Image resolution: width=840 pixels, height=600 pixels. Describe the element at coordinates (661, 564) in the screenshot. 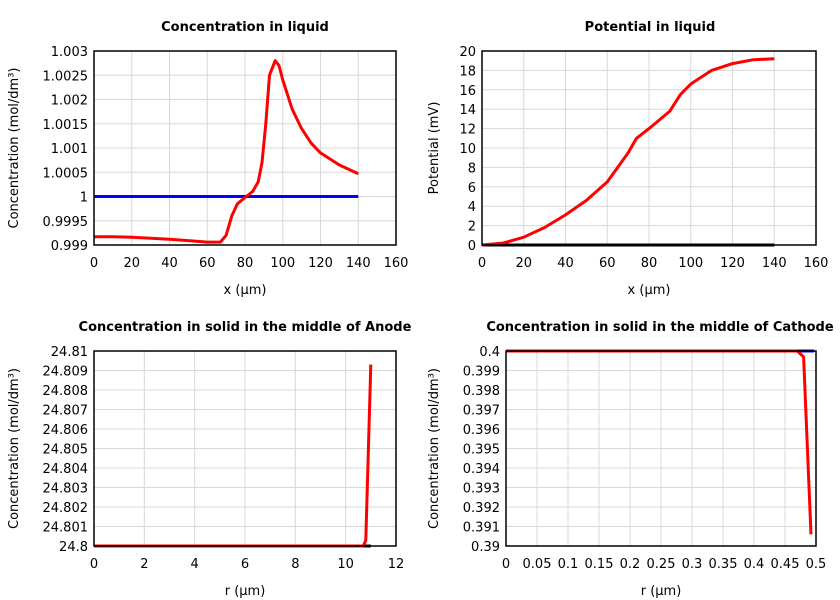

I see `x-tick-label: 0.25` at that location.